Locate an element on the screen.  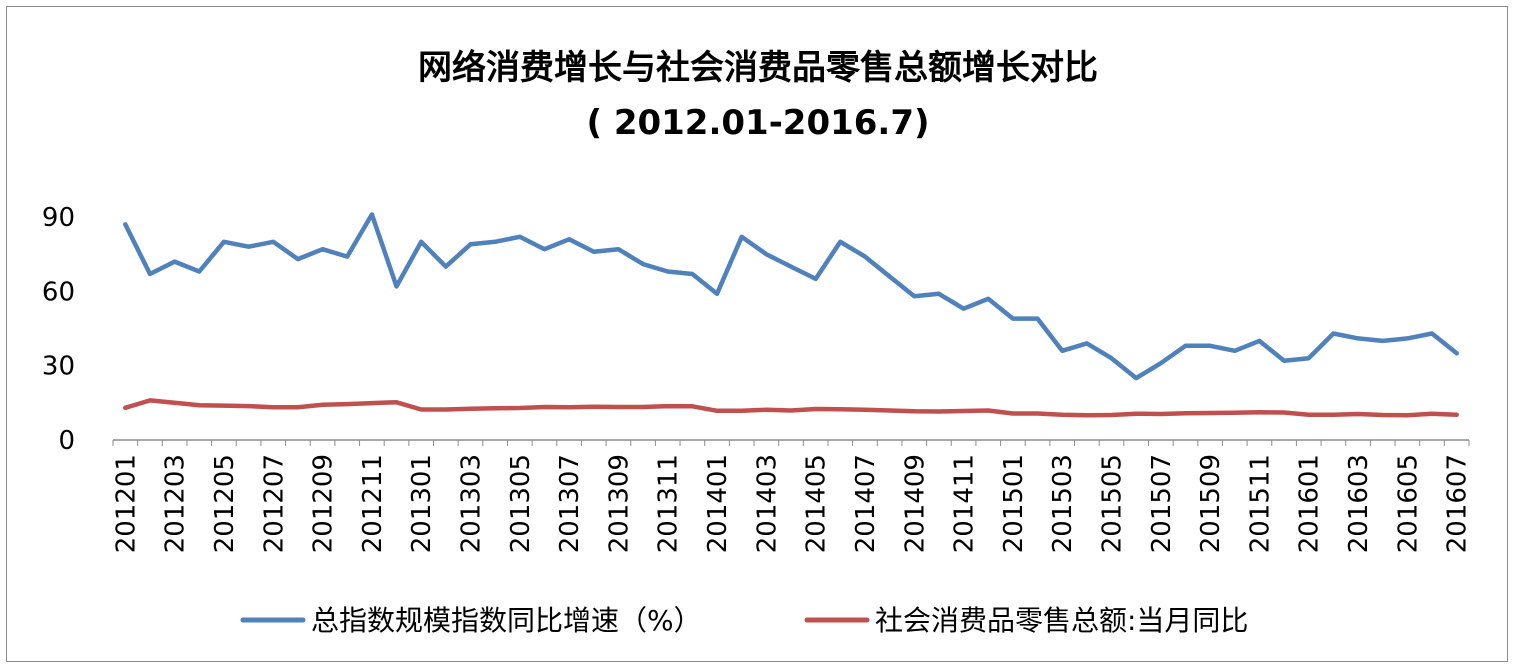
x-tick-label: 201403 is located at coordinates (767, 503).